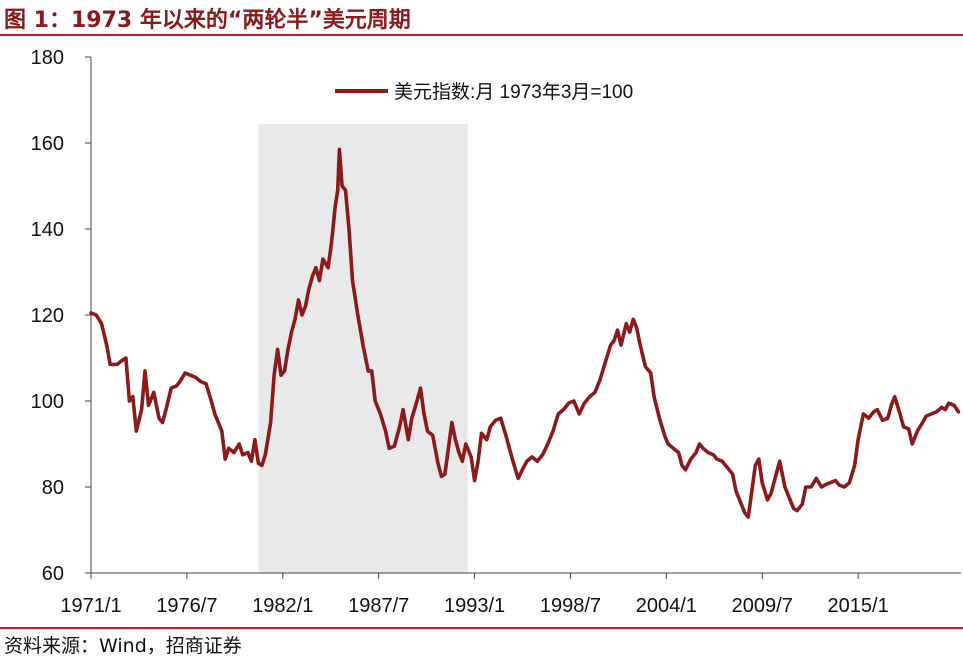 Image resolution: width=963 pixels, height=658 pixels. I want to click on y-tick-label: 160, so click(47, 144).